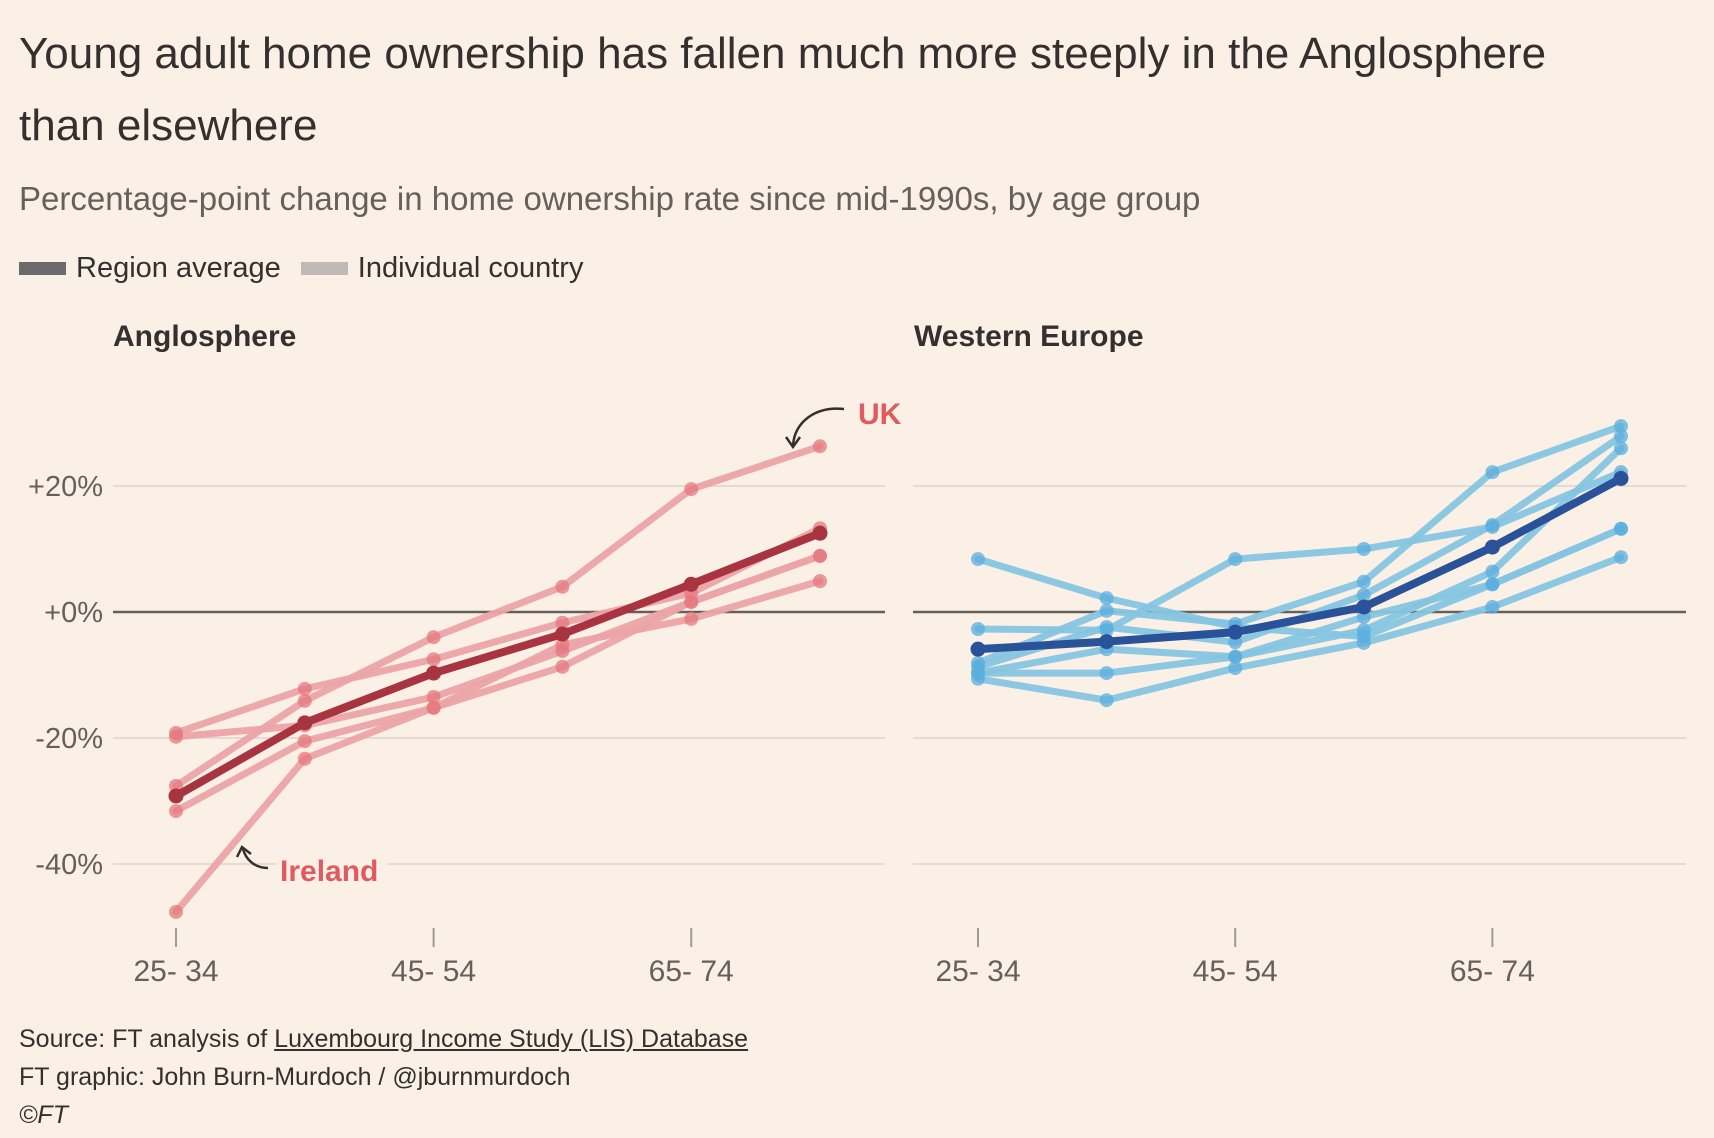 Image resolution: width=1714 pixels, height=1138 pixels. Describe the element at coordinates (65, 487) in the screenshot. I see `y-tick-label: +20%` at that location.